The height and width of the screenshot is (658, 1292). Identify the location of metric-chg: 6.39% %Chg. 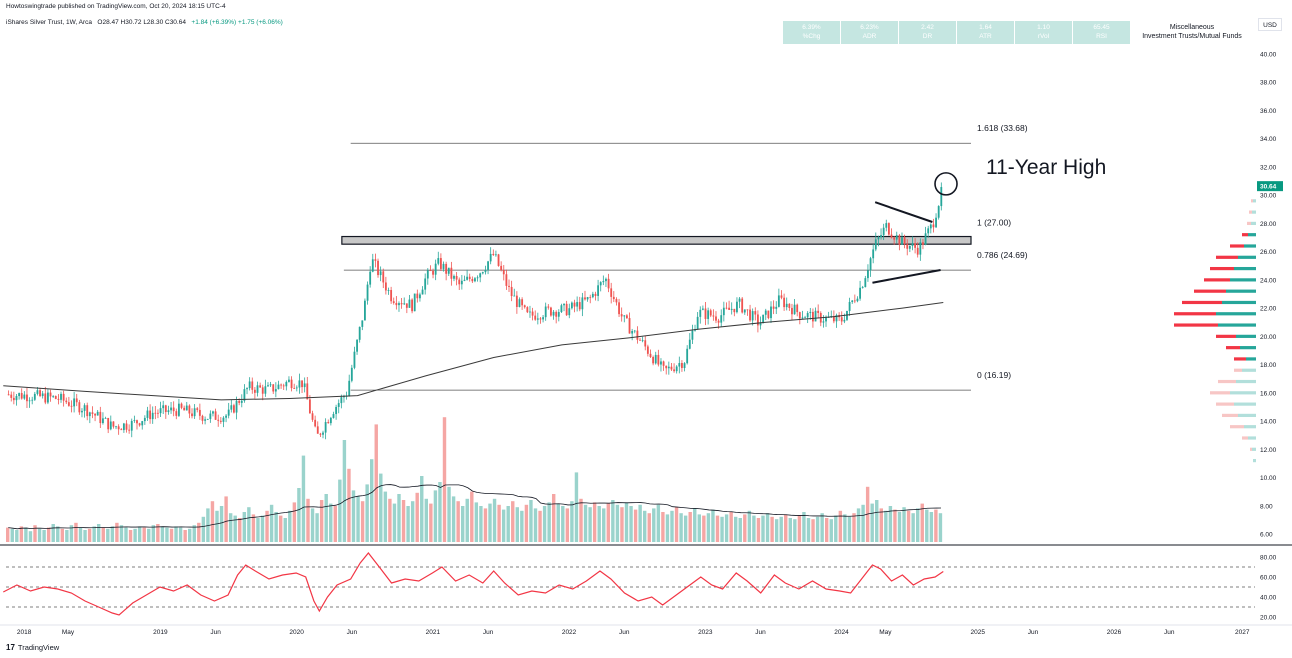
(811, 32).